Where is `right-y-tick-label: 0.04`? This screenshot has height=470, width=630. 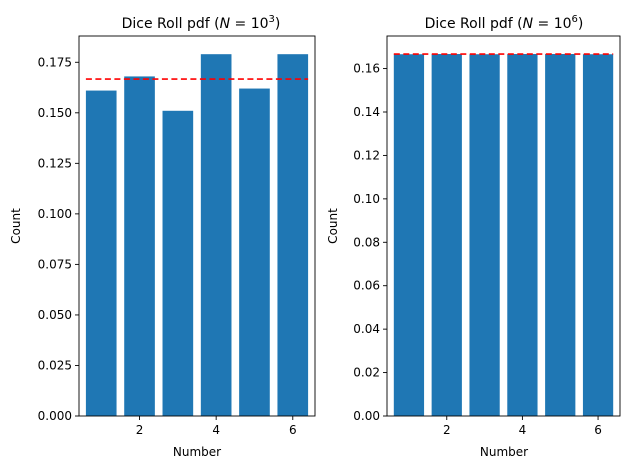 right-y-tick-label: 0.04 is located at coordinates (366, 329).